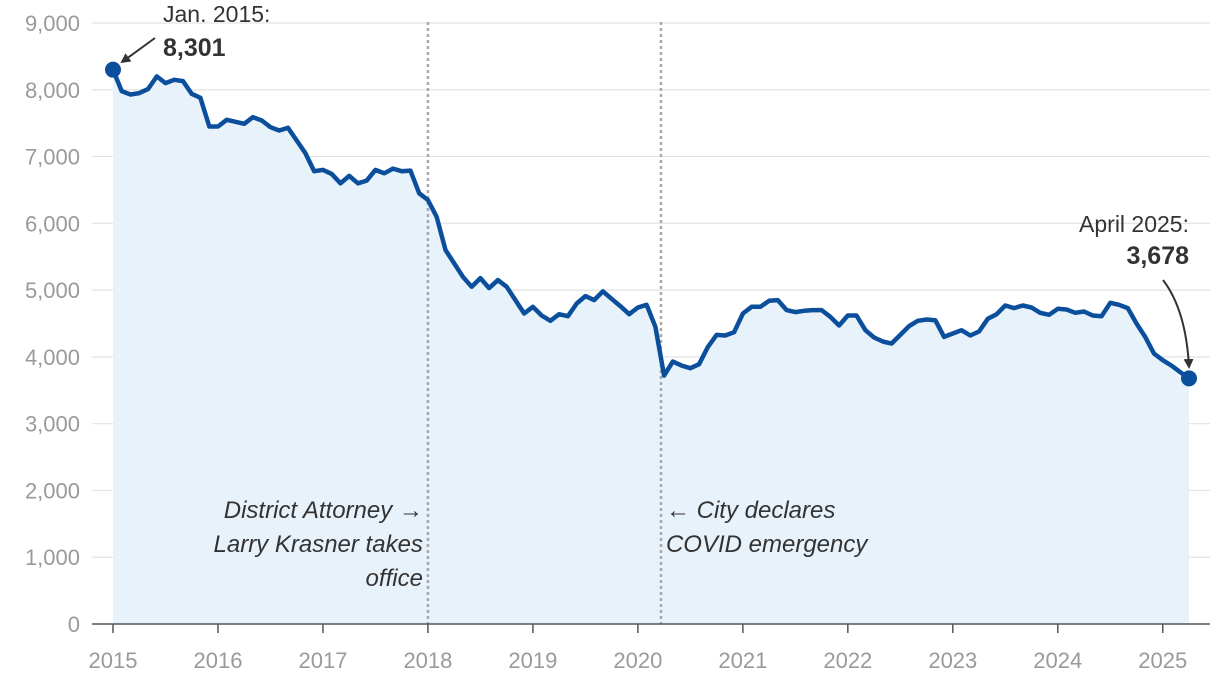  Describe the element at coordinates (1134, 224) in the screenshot. I see `callout-label-end: April 2025:` at that location.